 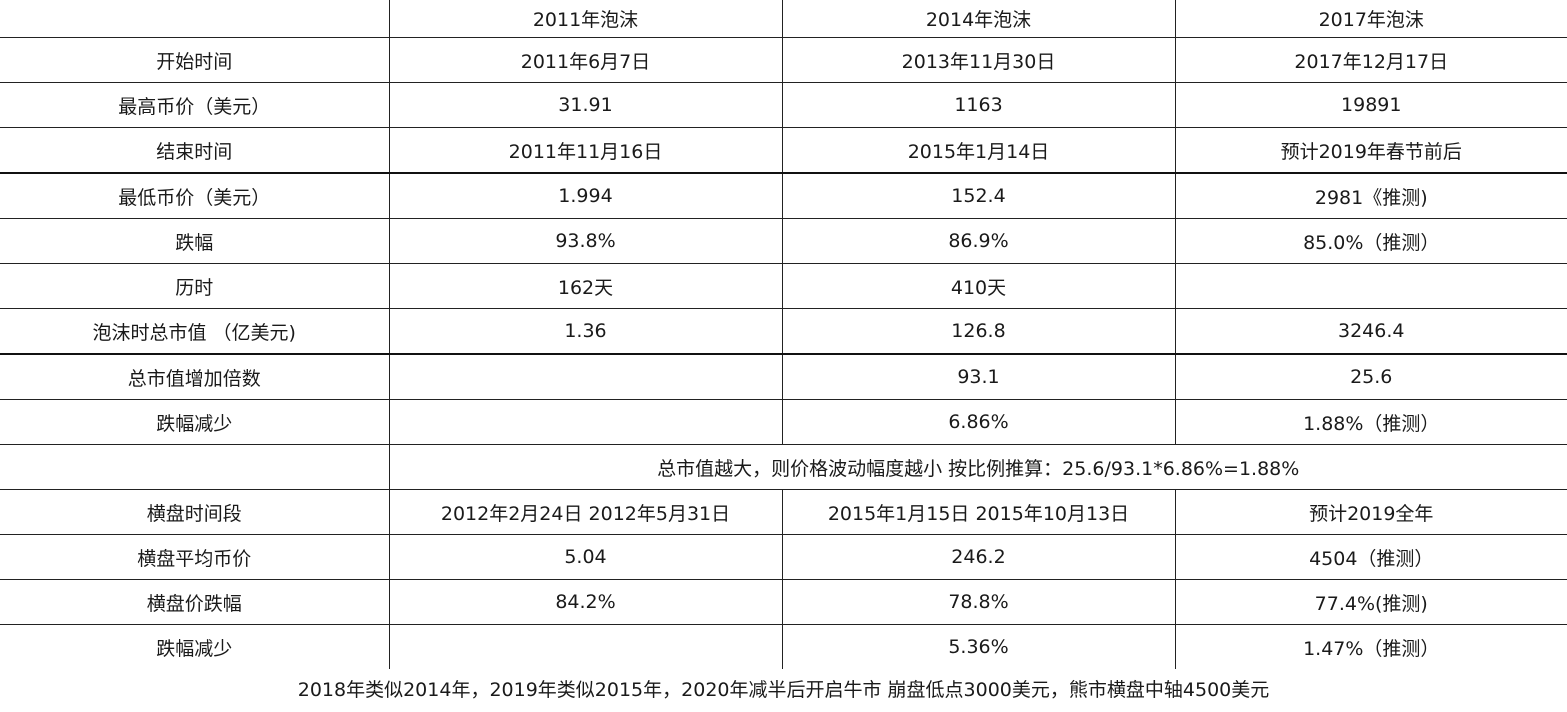 I want to click on row-label: 横盘时间段, so click(x=195, y=512).